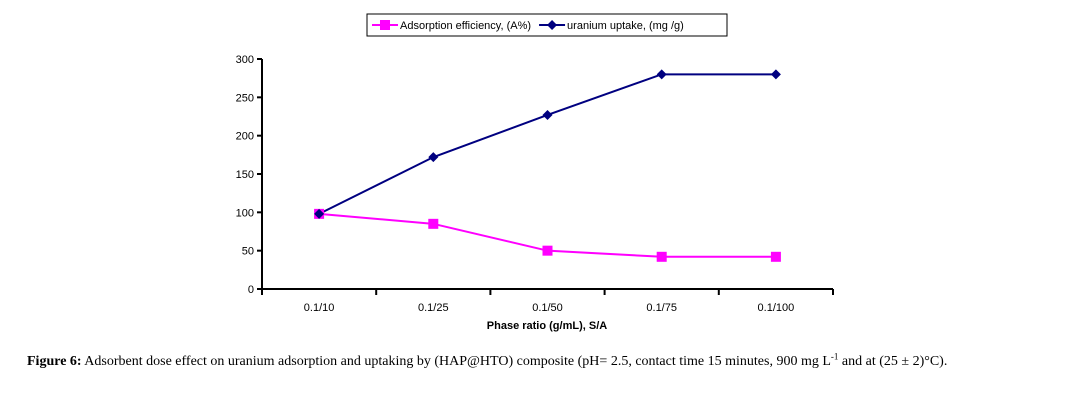 Image resolution: width=1077 pixels, height=409 pixels. Describe the element at coordinates (245, 98) in the screenshot. I see `y-tick-label: 250` at that location.